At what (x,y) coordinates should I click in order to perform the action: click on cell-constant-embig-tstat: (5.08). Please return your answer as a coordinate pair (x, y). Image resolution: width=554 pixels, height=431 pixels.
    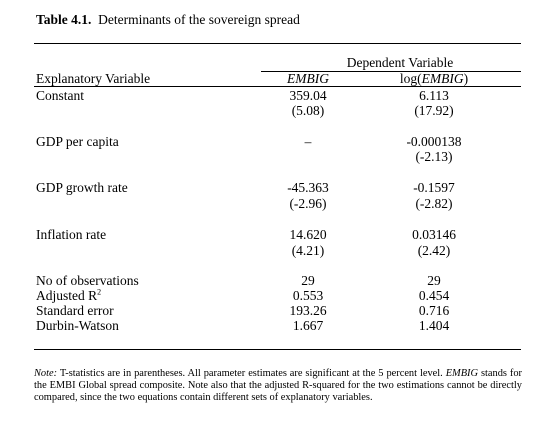
    Looking at the image, I should click on (308, 110).